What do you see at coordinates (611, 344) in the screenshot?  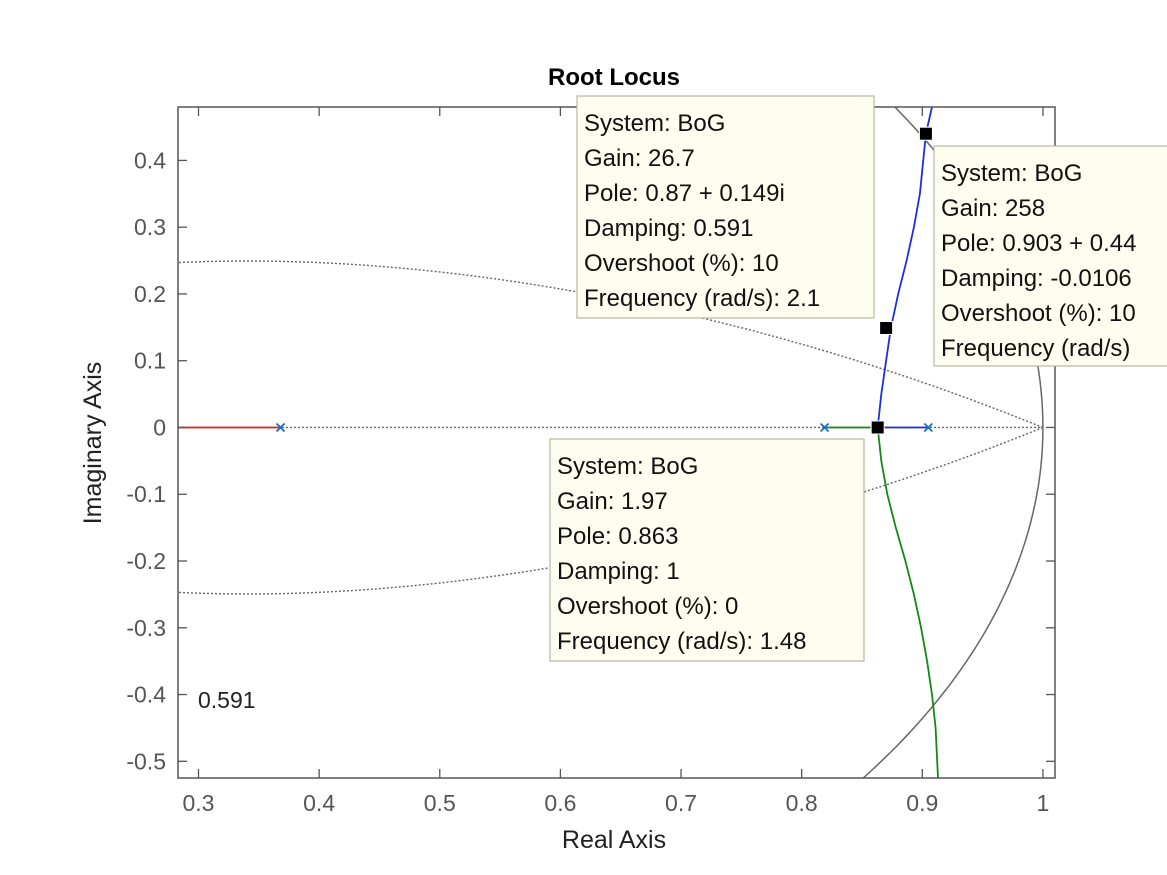 I see `damping-curve-upper` at bounding box center [611, 344].